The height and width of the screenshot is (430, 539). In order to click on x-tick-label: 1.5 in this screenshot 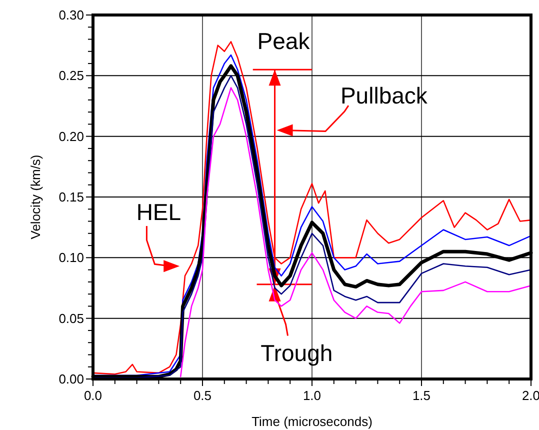, I will do `click(421, 395)`.